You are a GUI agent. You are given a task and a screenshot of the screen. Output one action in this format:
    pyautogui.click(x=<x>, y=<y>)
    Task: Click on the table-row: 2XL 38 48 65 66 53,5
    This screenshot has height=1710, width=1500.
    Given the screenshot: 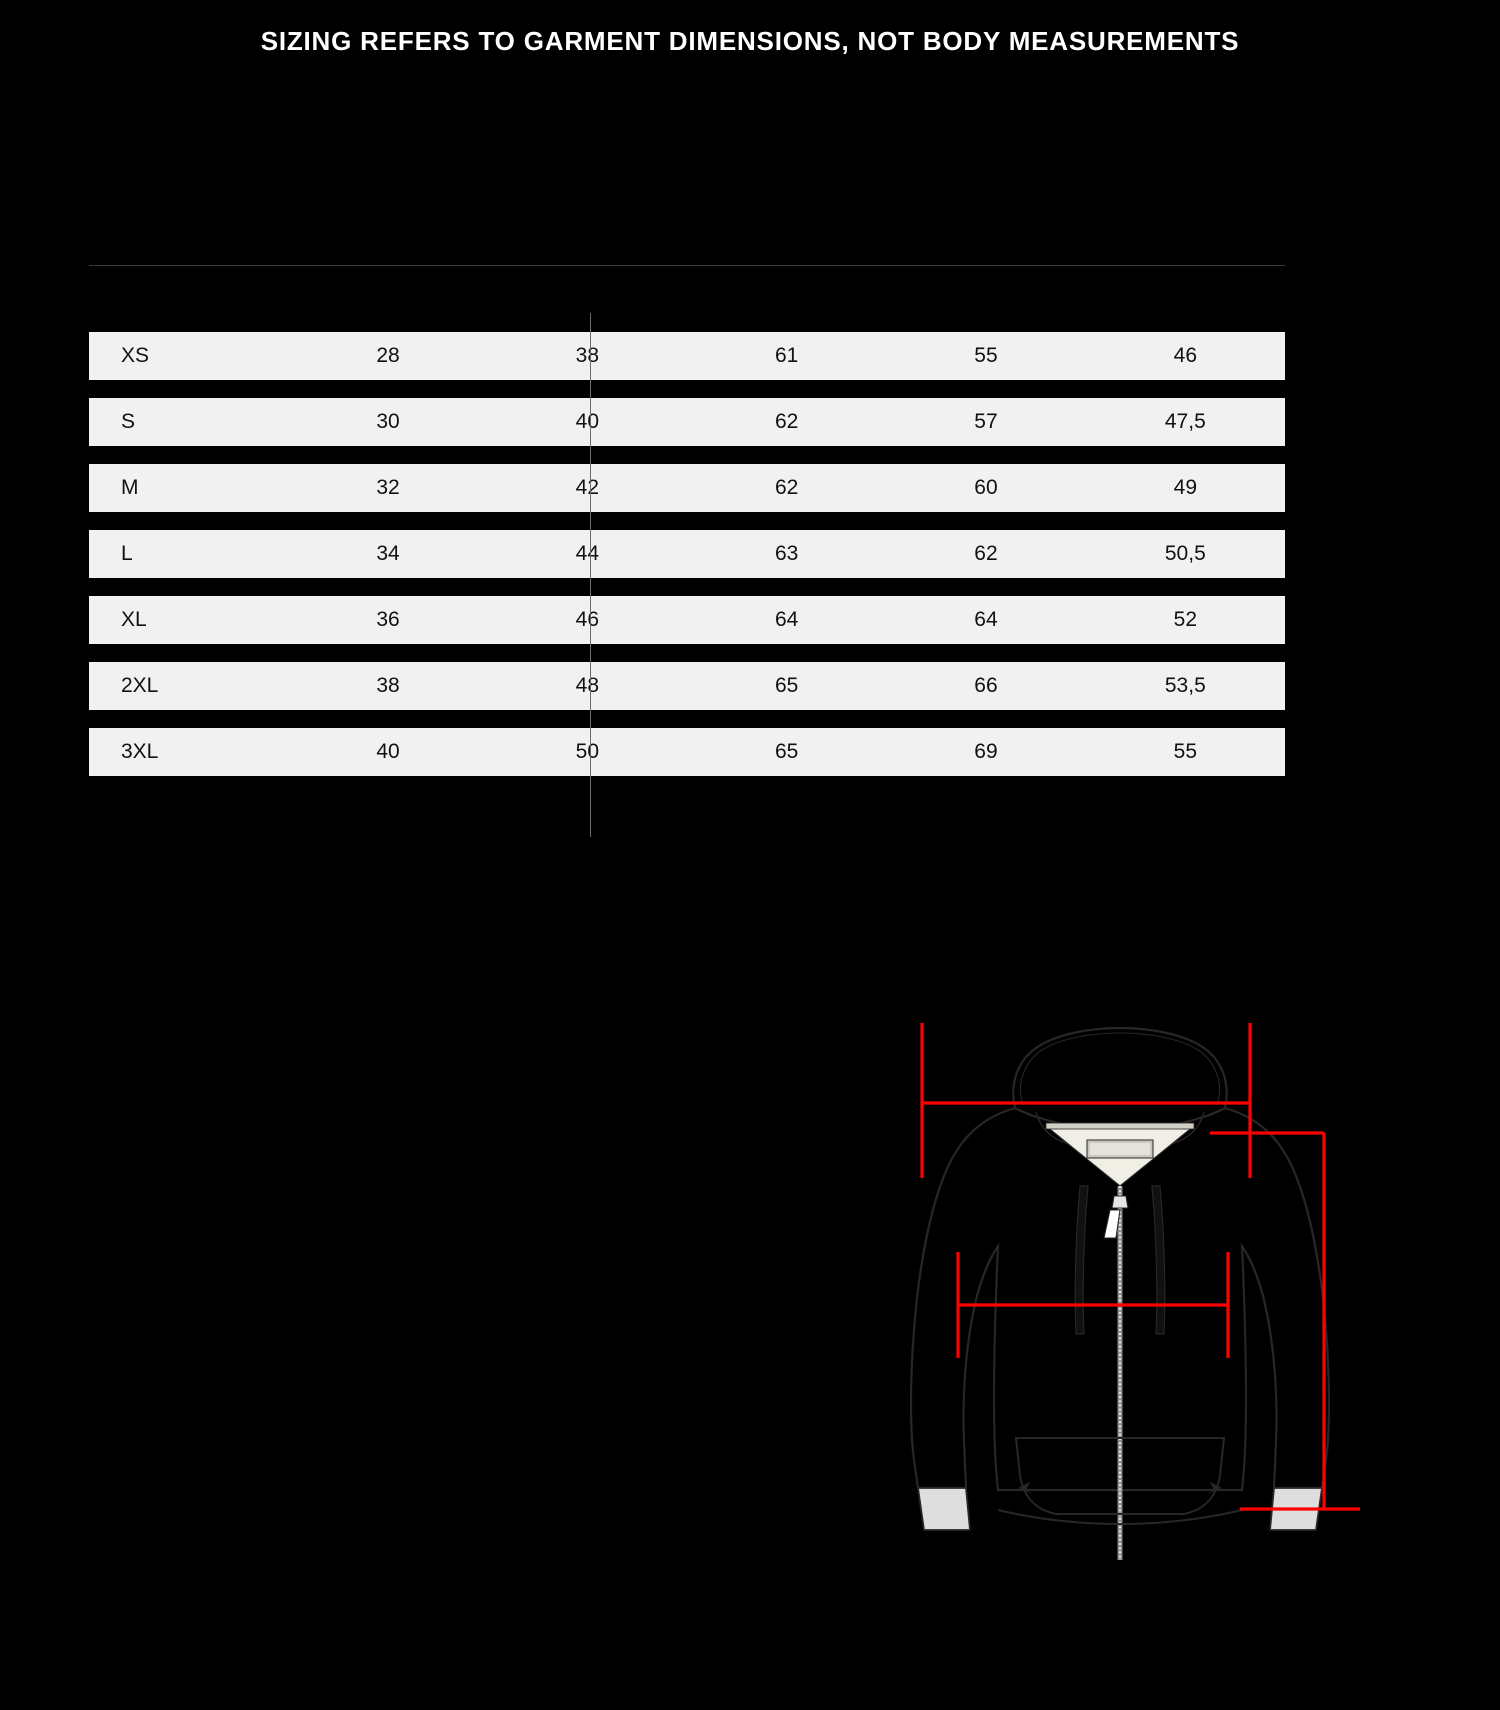 What is the action you would take?
    pyautogui.click(x=687, y=686)
    